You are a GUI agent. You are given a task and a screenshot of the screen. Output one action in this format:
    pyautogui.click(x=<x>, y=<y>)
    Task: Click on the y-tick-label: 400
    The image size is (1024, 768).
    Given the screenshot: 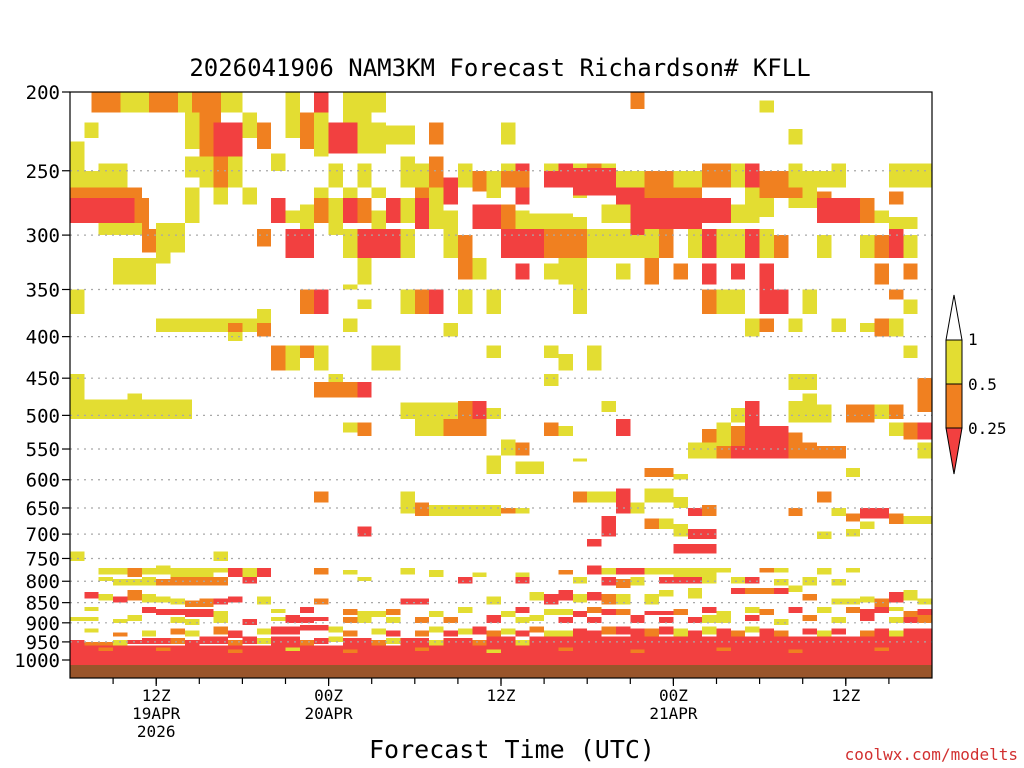 What is the action you would take?
    pyautogui.click(x=43, y=338)
    